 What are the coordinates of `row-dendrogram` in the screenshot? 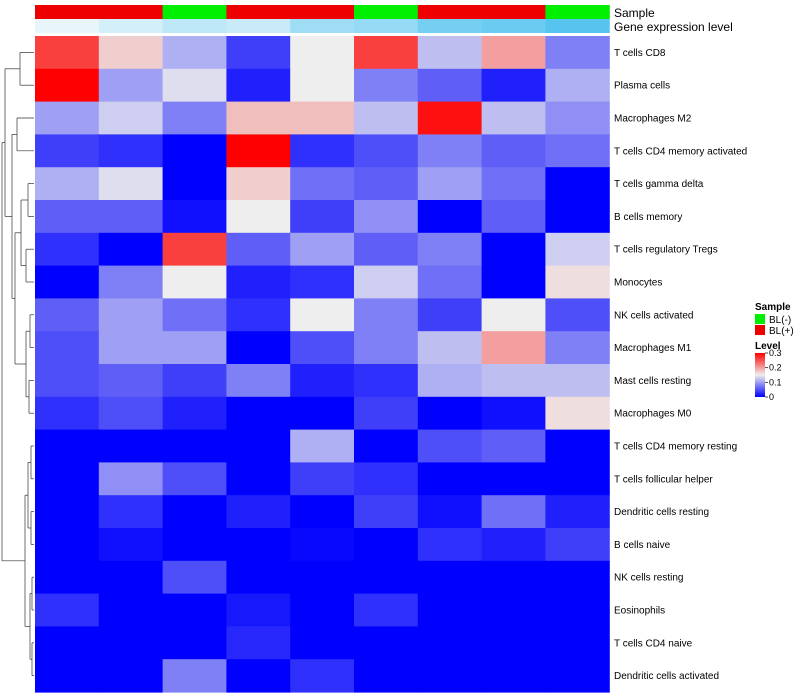 It's located at (17, 364).